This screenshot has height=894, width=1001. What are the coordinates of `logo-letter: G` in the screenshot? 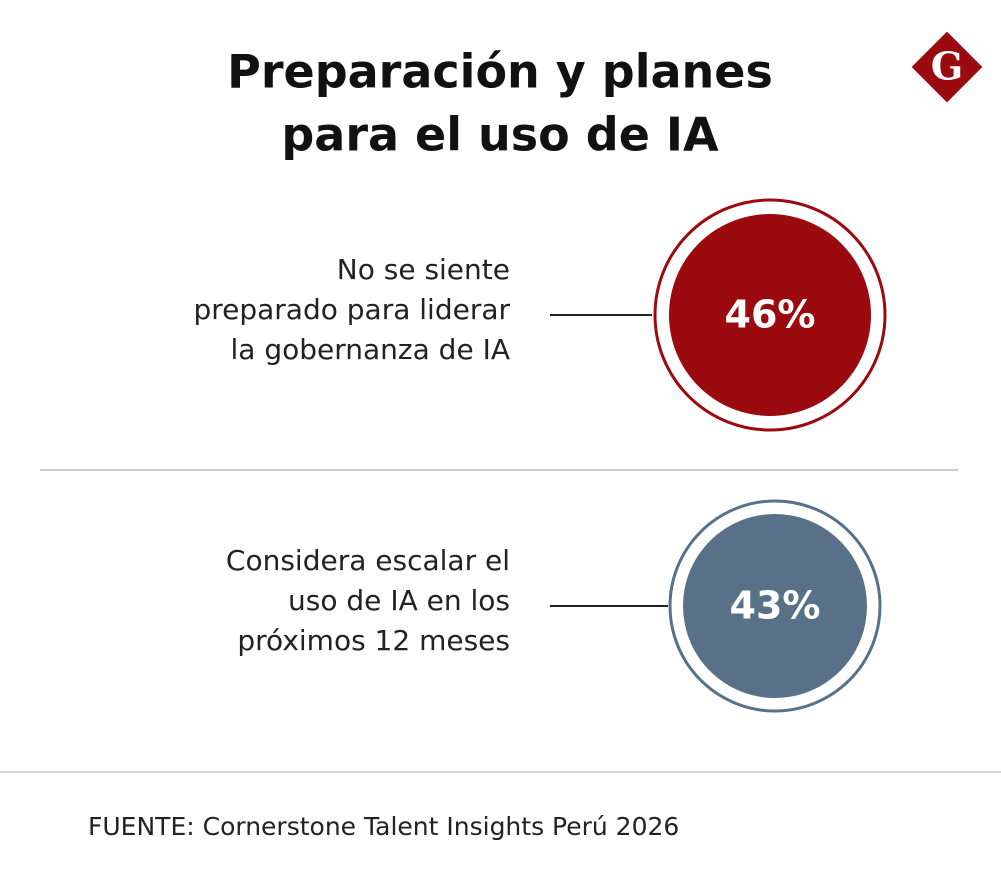 It's located at (947, 66).